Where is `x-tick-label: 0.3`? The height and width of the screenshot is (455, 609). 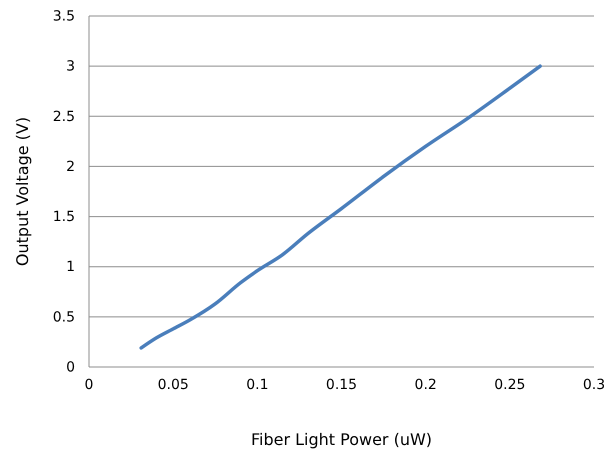
x-tick-label: 0.3 is located at coordinates (594, 384).